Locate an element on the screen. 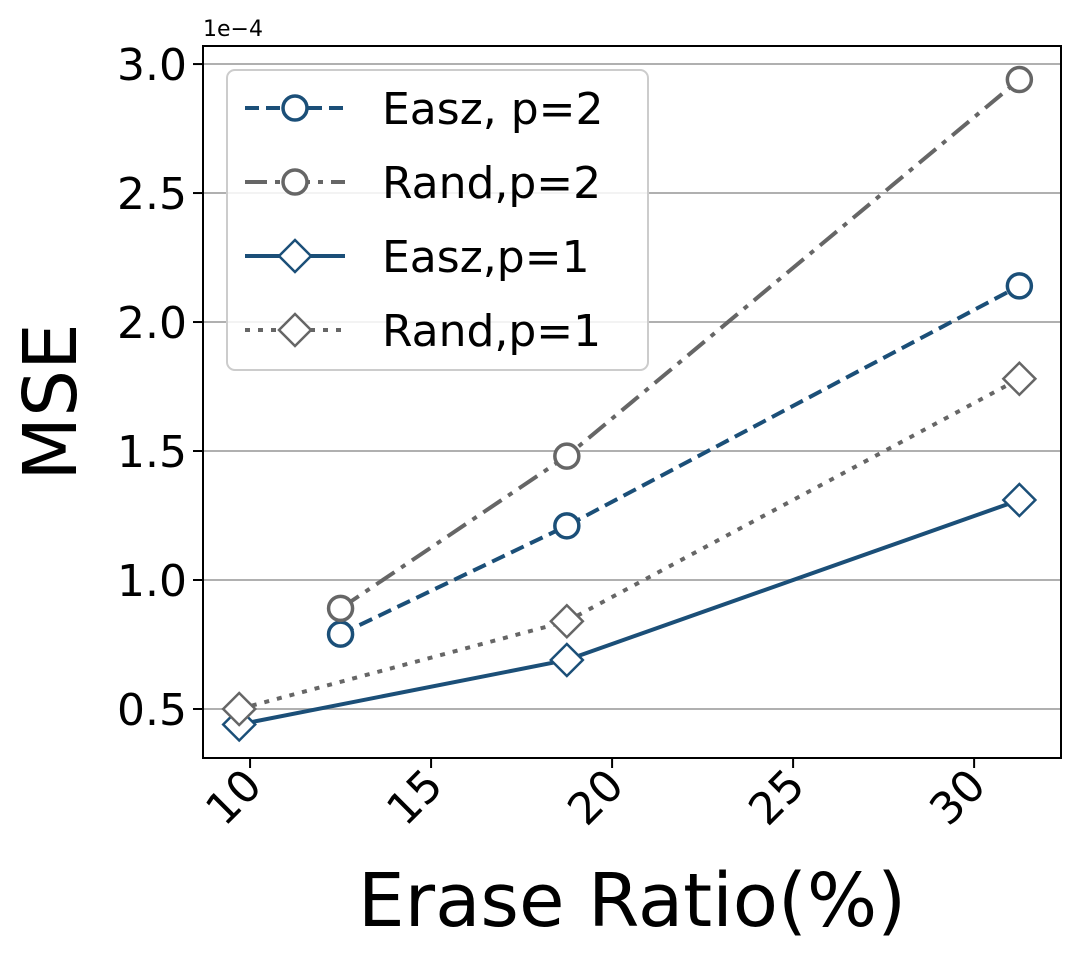  x-tick-label: 15 is located at coordinates (415, 798).